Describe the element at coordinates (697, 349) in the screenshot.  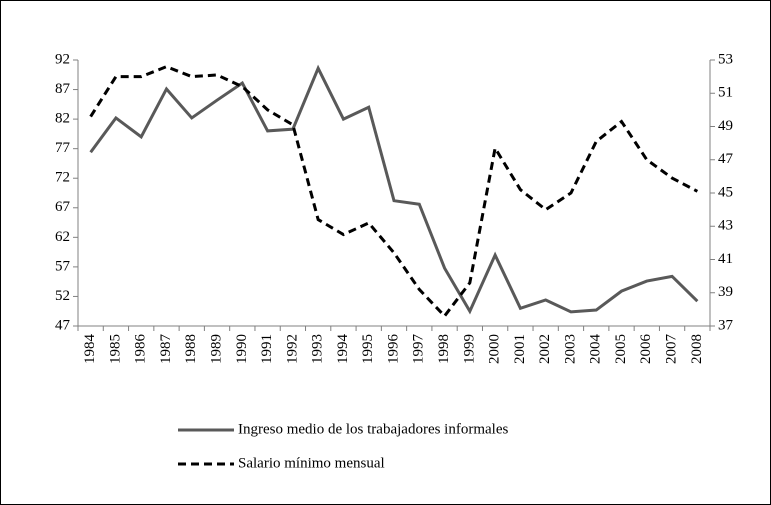
I see `x-tick-label: 2008` at that location.